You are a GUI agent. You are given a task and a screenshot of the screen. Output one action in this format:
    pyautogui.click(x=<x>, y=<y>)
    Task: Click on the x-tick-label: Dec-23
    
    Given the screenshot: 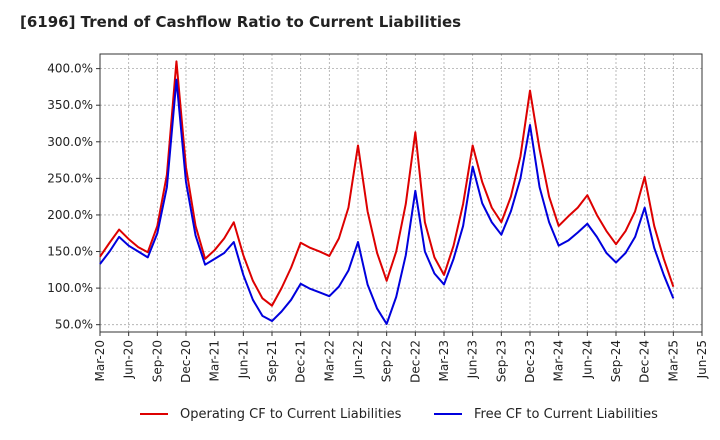 What is the action you would take?
    pyautogui.click(x=530, y=361)
    